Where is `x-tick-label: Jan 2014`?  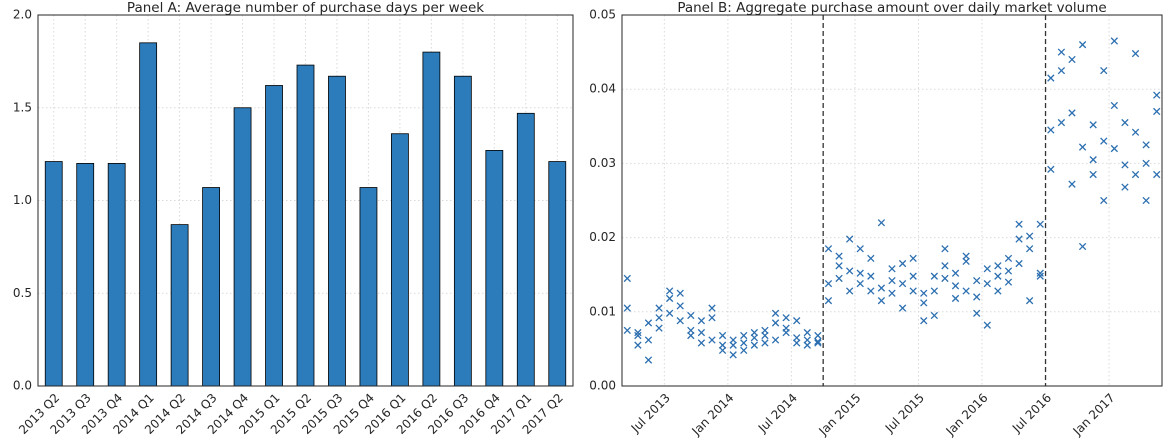 x-tick-label: Jan 2014 is located at coordinates (712, 415).